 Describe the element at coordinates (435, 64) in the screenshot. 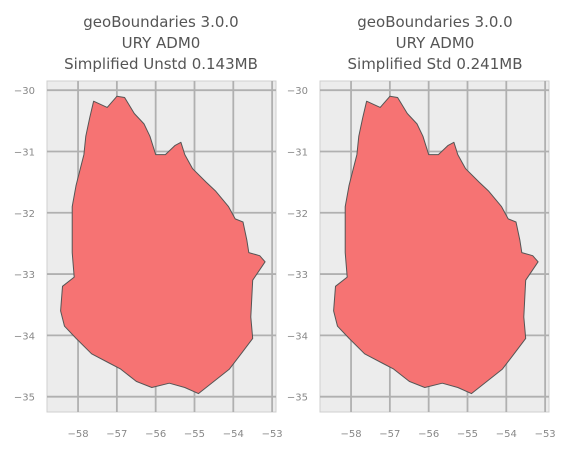

I see `panel-title-line-3: Simplified Std 0.241MB` at that location.